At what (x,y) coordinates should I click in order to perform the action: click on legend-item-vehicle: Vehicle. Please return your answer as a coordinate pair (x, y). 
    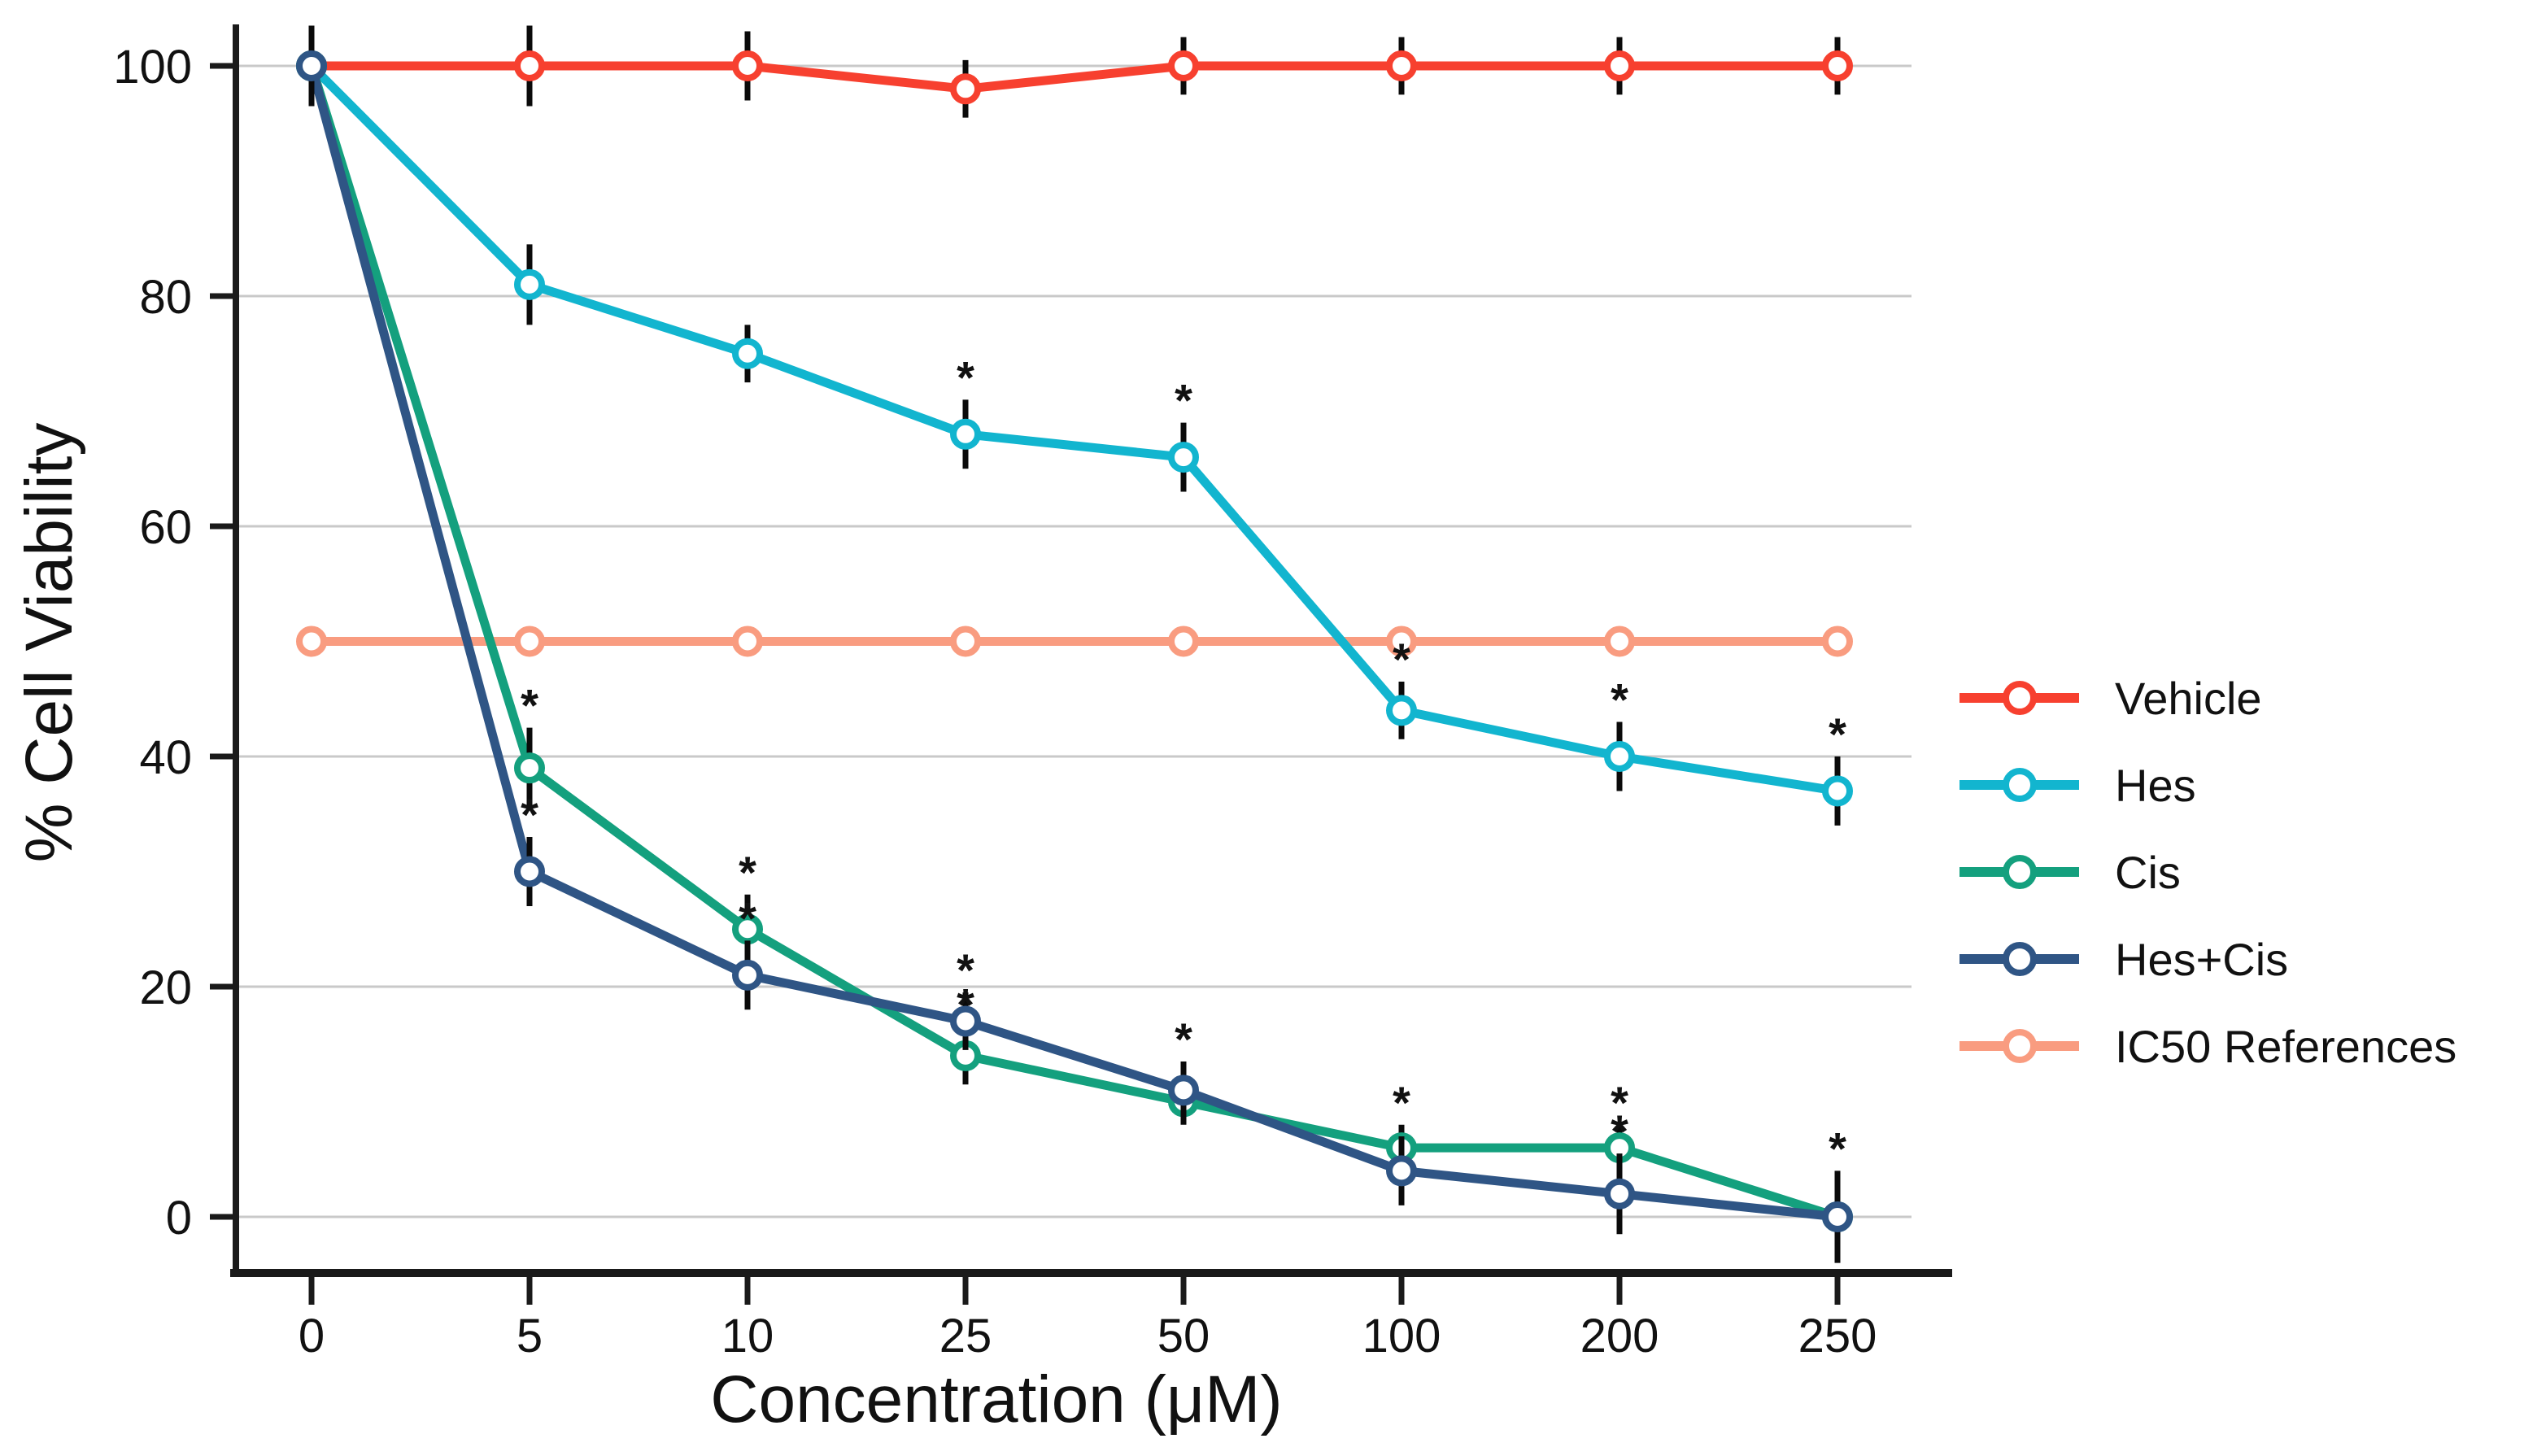
    Looking at the image, I should click on (2110, 698).